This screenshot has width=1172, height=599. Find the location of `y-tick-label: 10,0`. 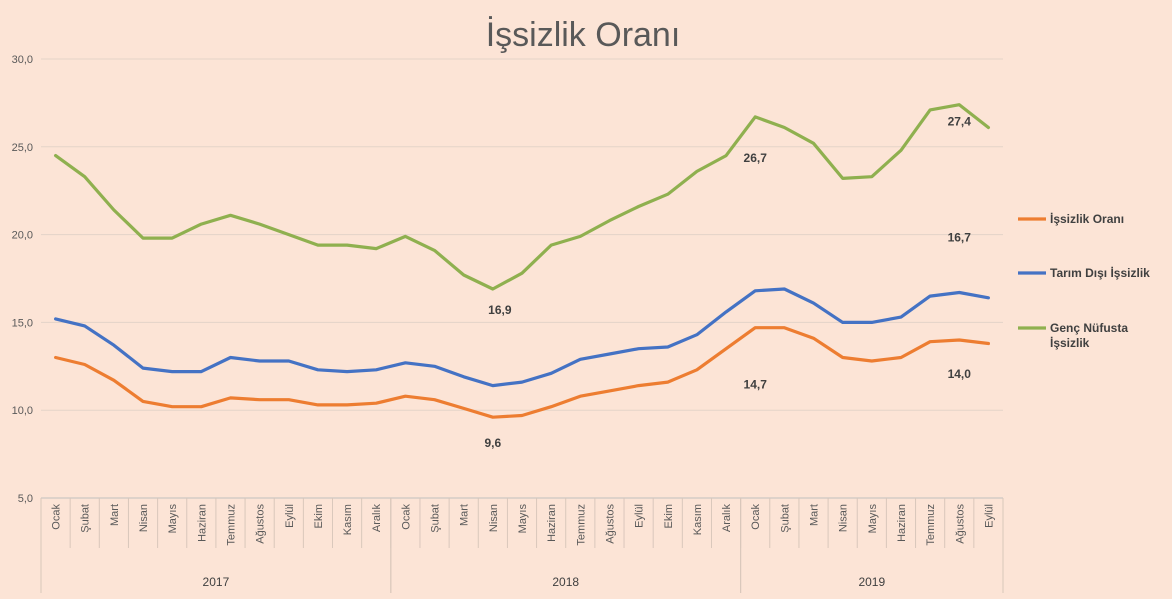

y-tick-label: 10,0 is located at coordinates (22, 411).